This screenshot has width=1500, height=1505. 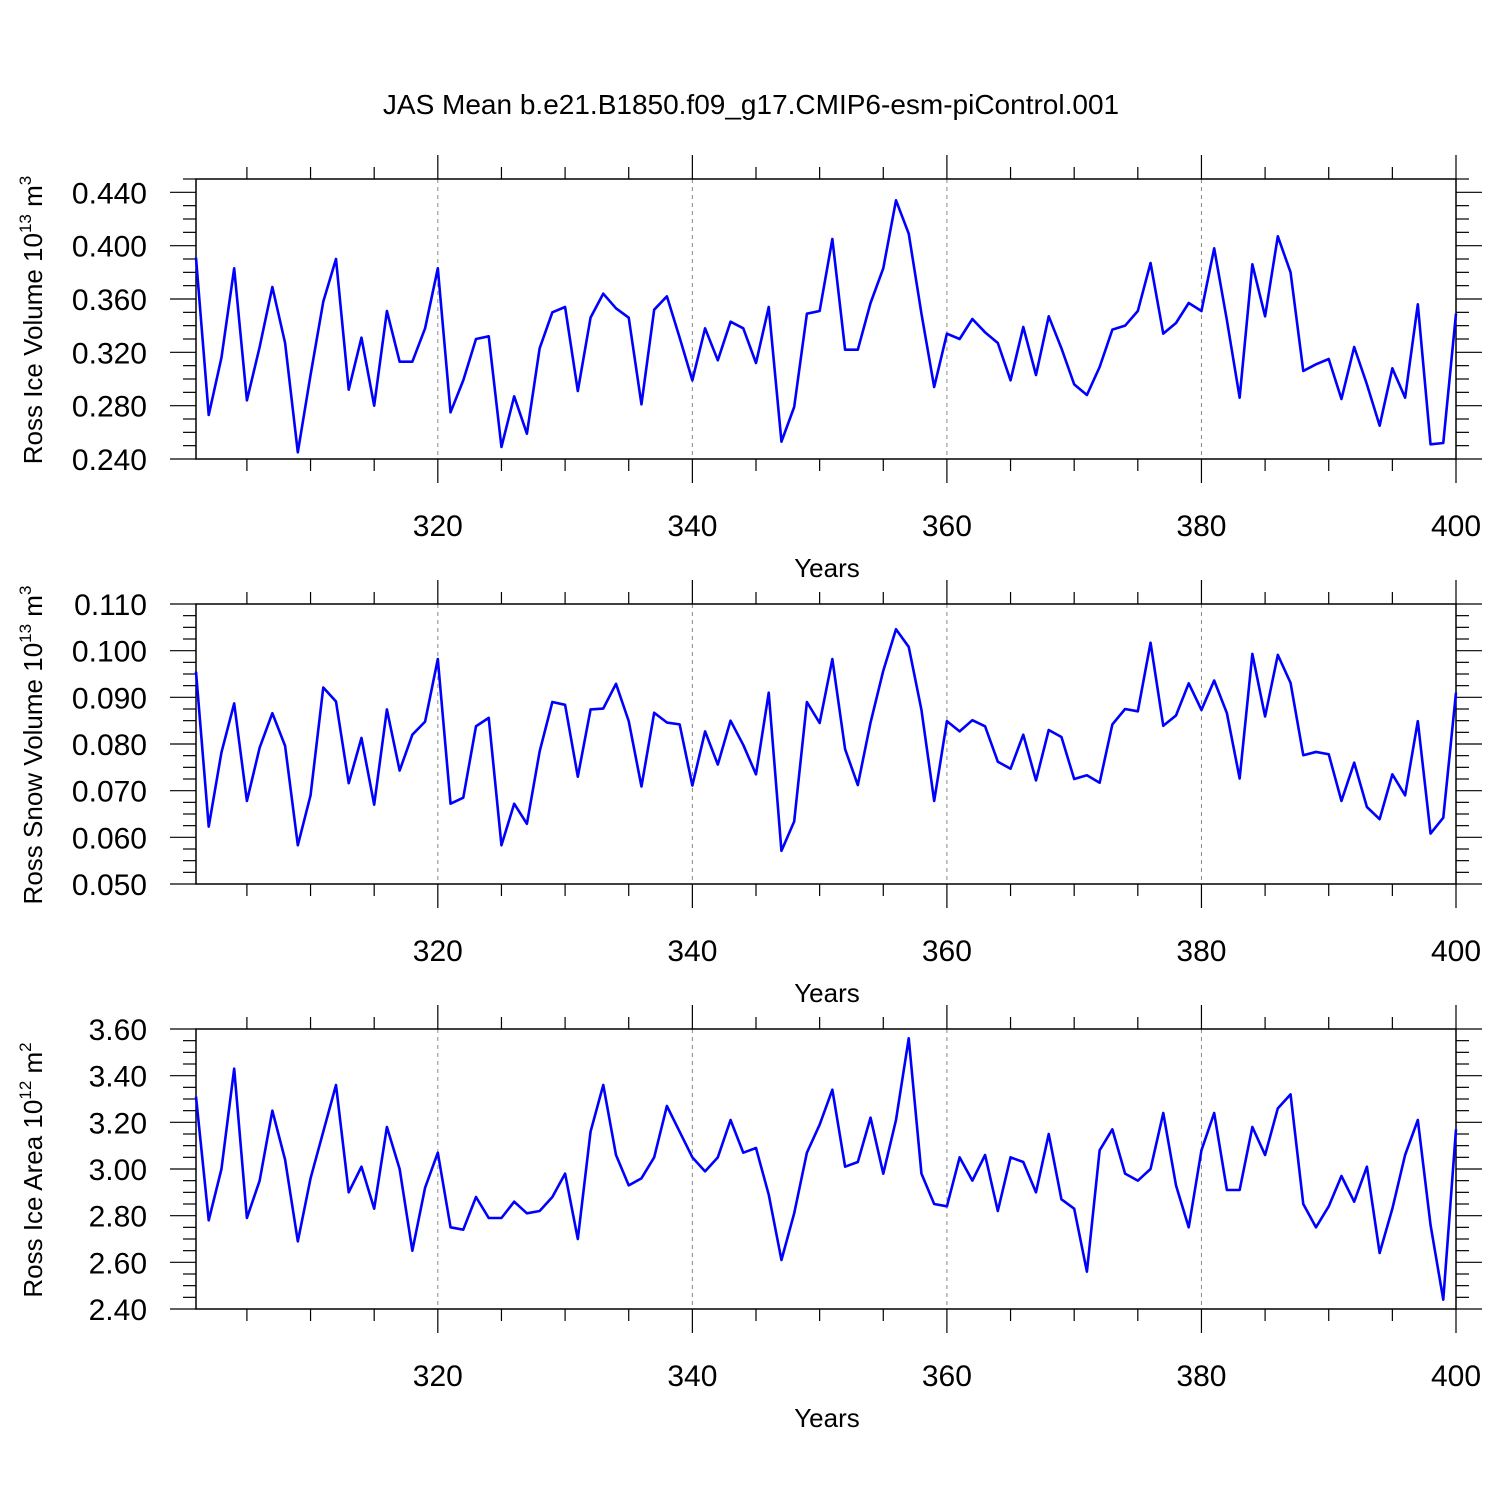 I want to click on y-axis-label: Ross Ice Area 1012 m2, so click(x=32, y=1169).